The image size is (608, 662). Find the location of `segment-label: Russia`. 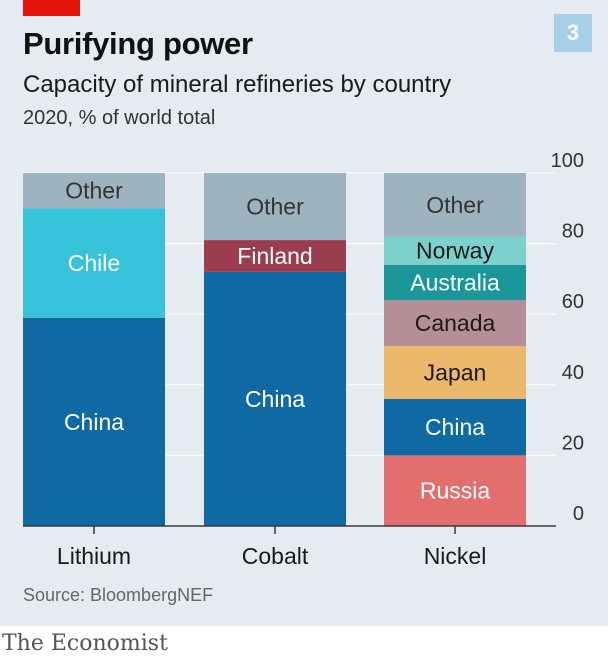

segment-label: Russia is located at coordinates (455, 491).